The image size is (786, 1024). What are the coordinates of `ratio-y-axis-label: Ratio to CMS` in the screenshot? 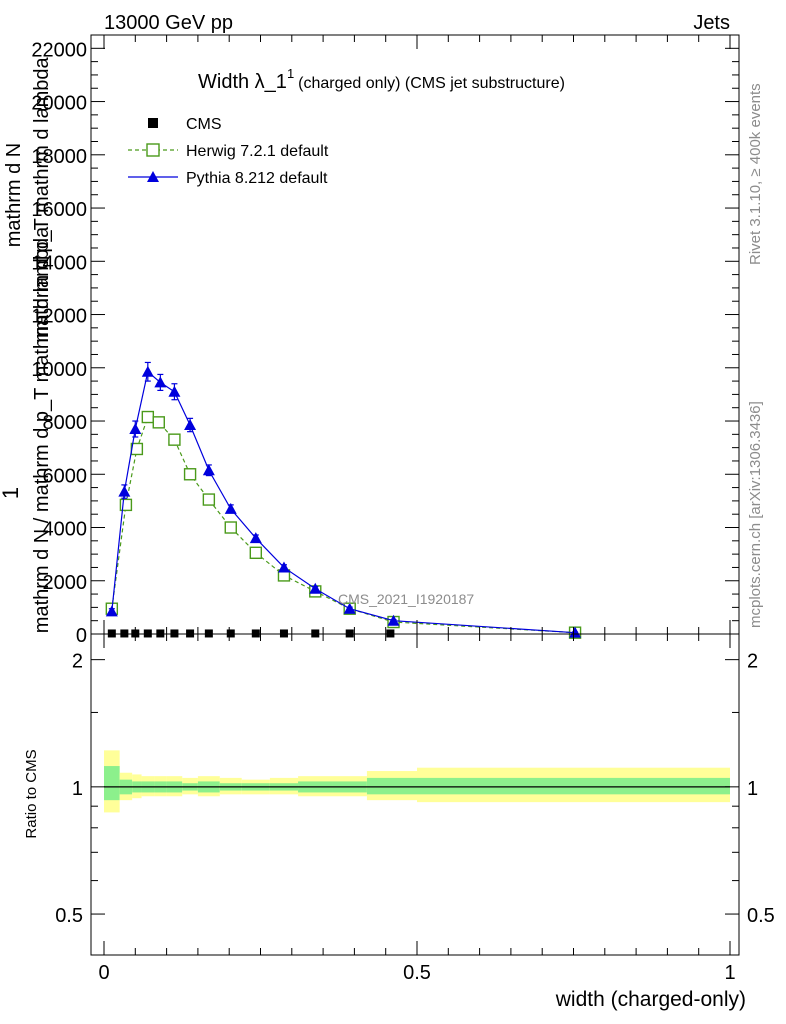 It's located at (31, 793).